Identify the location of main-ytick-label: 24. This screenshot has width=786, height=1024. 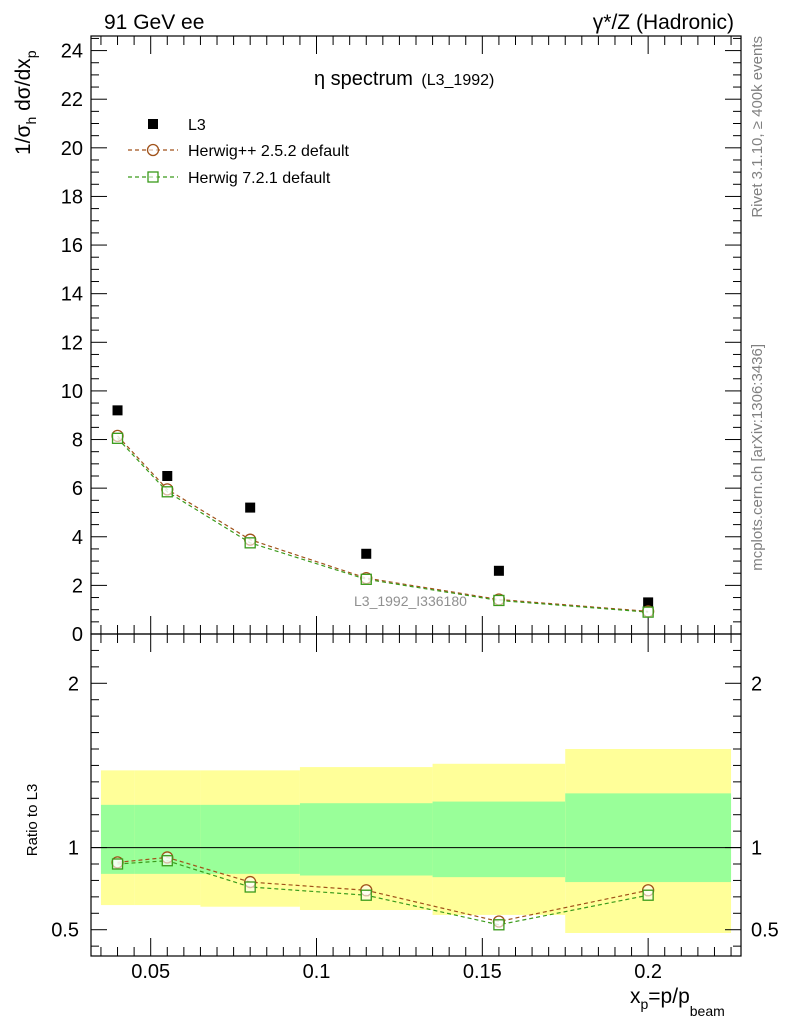
(72, 52).